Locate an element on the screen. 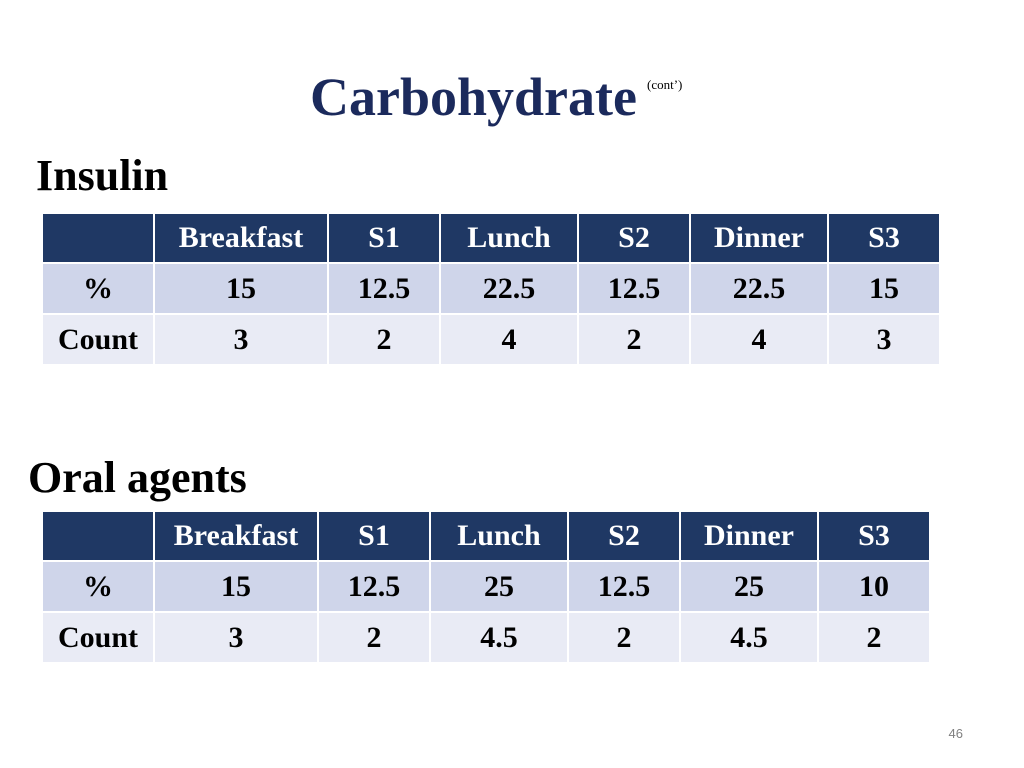 The height and width of the screenshot is (768, 1024). table-row: Count 3 2 4 2 4 3 is located at coordinates (491, 339).